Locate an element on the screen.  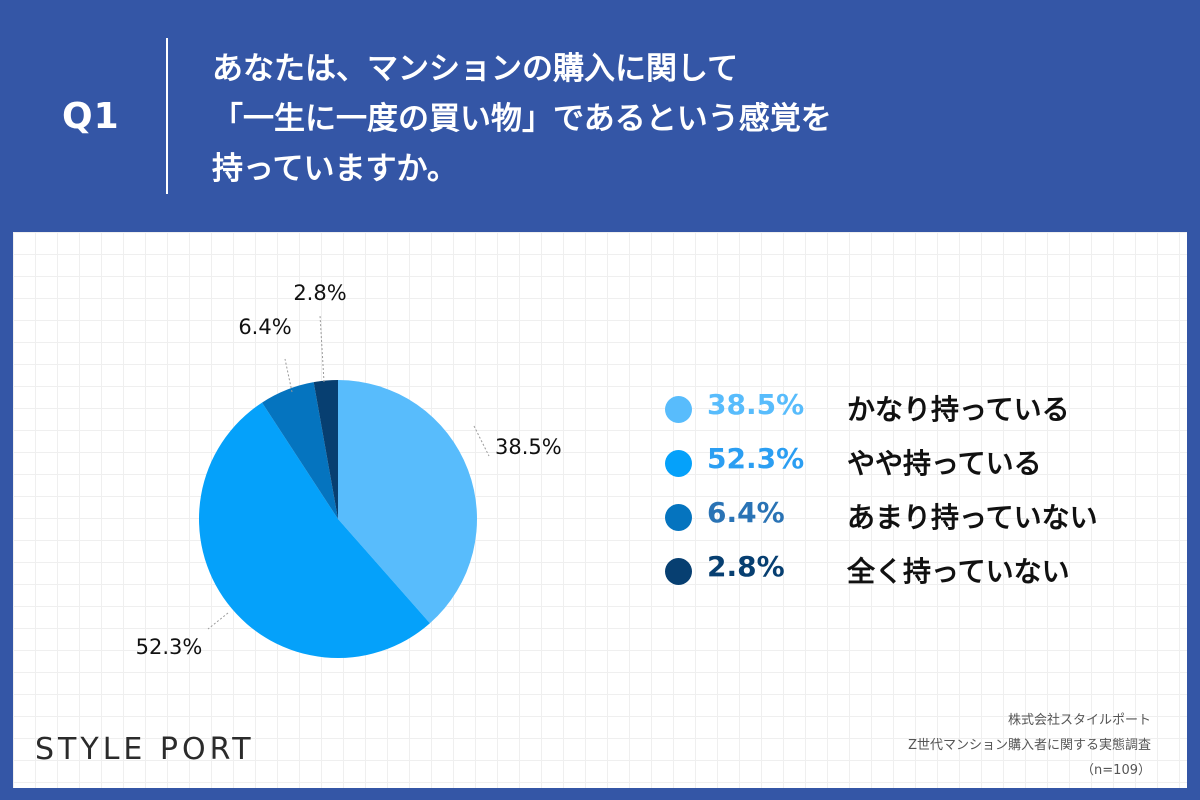
slice-mattaku is located at coordinates (325, 449).